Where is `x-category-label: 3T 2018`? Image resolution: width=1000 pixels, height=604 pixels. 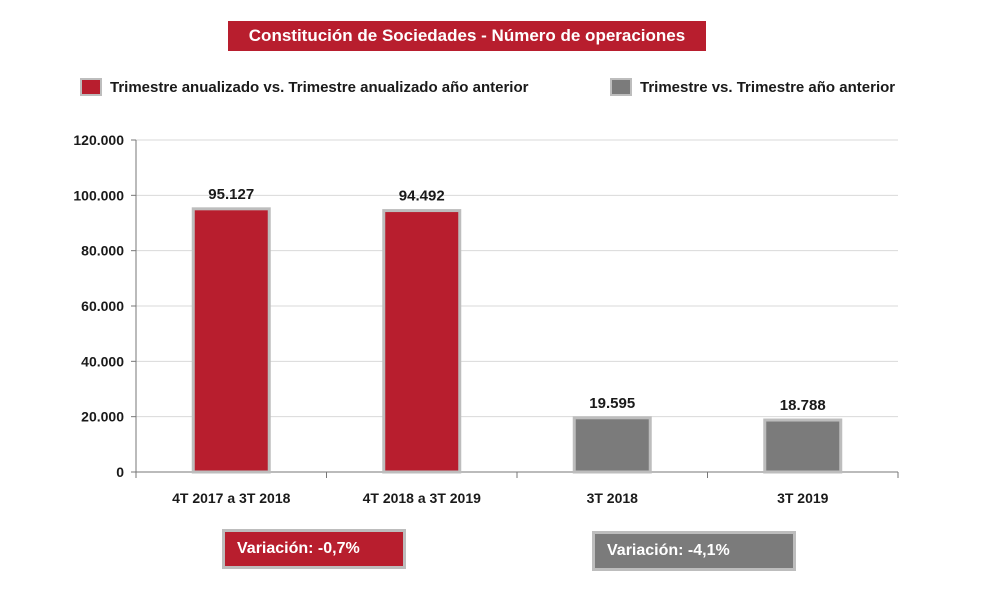
x-category-label: 3T 2018 is located at coordinates (613, 498).